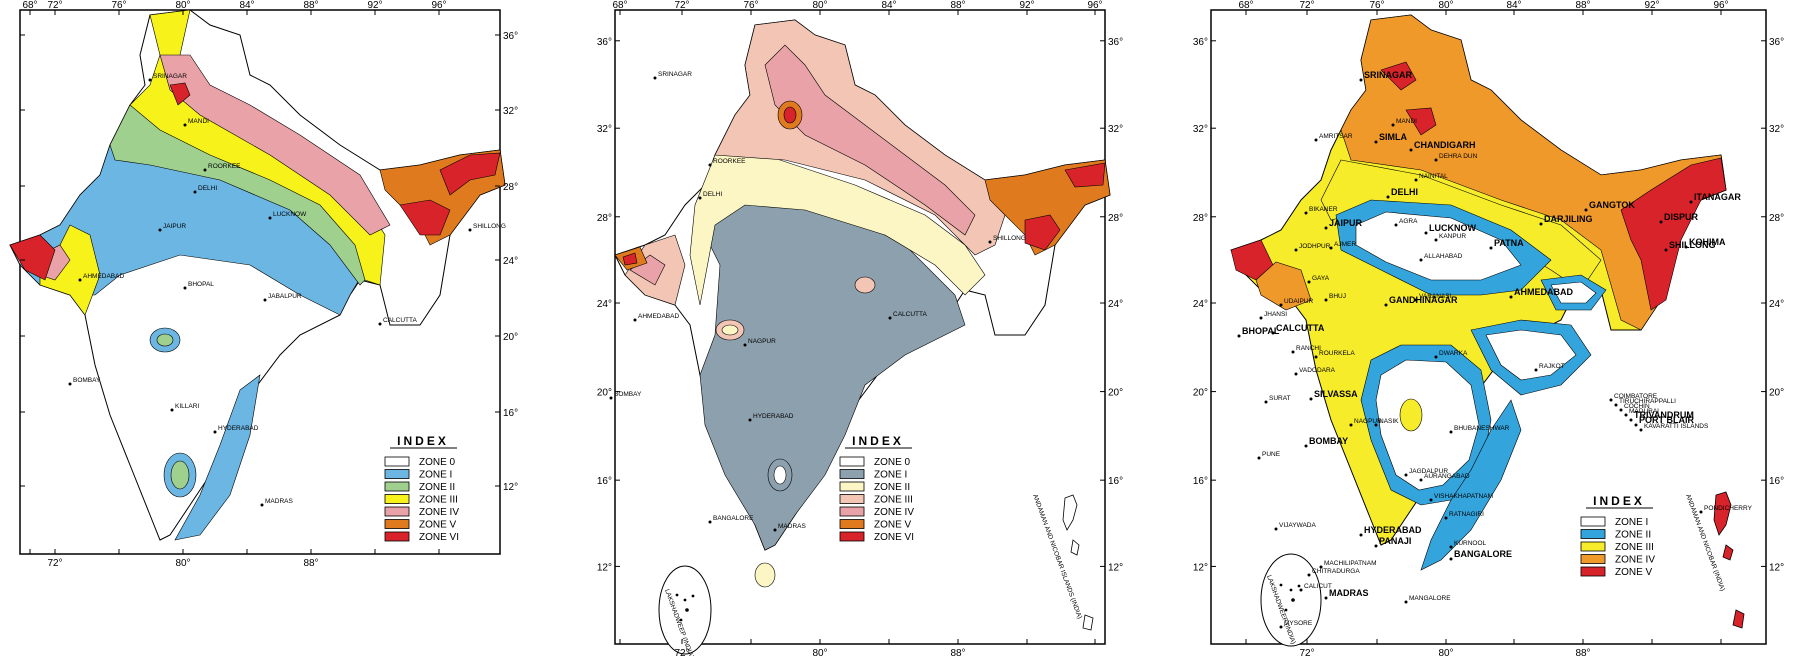  I want to click on city-label: NASIK, so click(1389, 421).